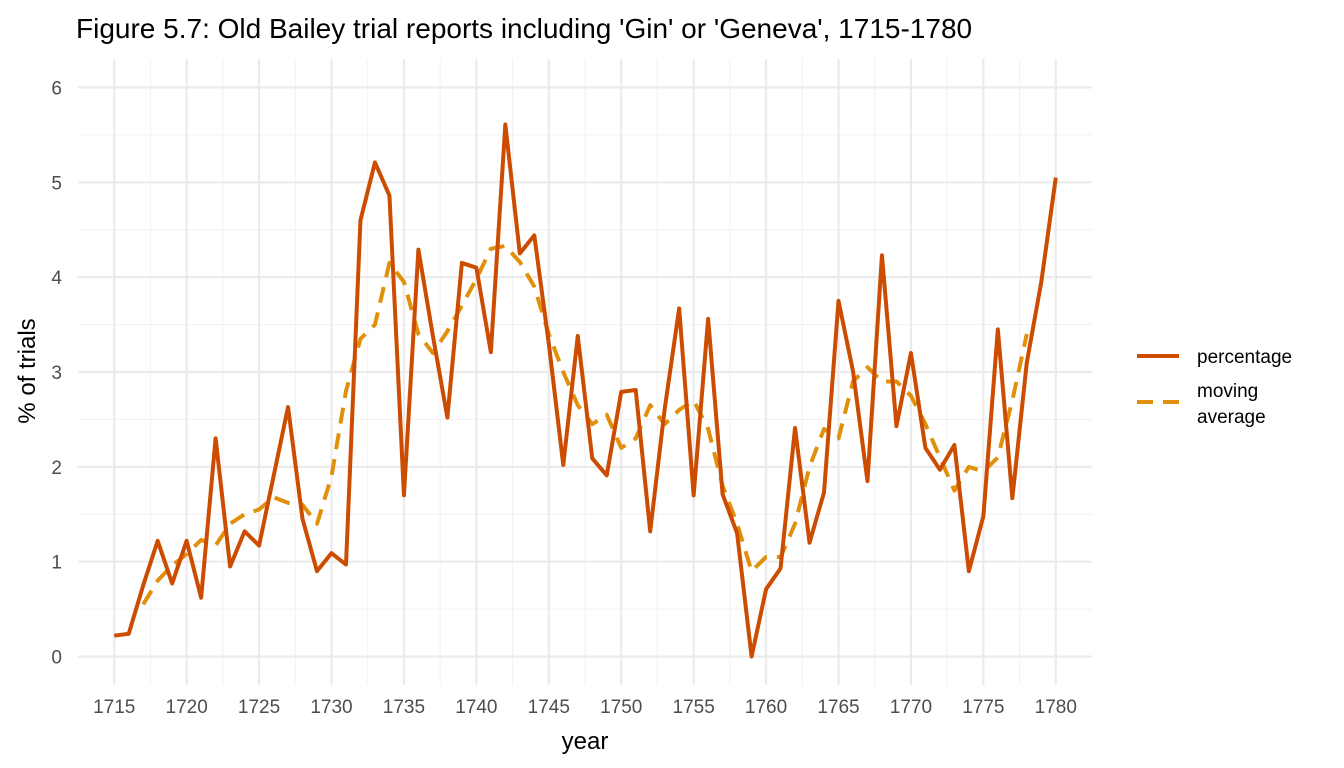 The image size is (1344, 768). What do you see at coordinates (114, 707) in the screenshot?
I see `x-tick-label: 1715` at bounding box center [114, 707].